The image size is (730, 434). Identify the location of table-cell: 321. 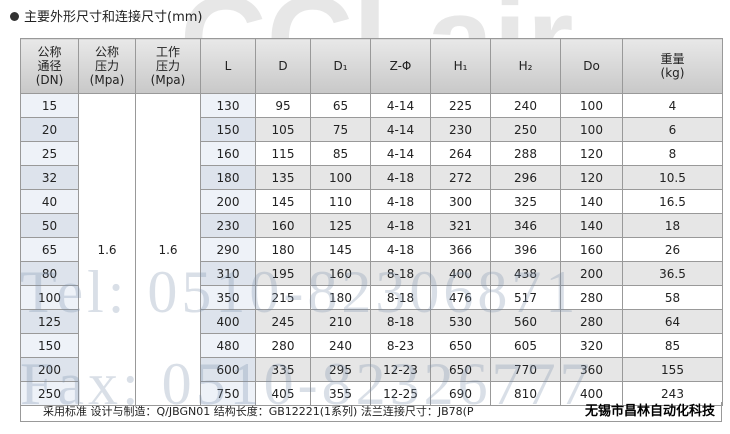
(460, 225).